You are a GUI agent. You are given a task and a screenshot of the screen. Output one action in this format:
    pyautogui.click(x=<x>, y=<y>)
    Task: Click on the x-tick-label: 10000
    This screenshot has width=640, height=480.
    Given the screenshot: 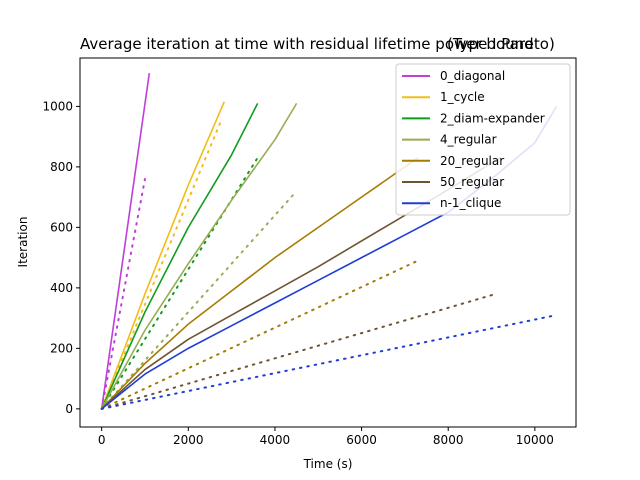 What is the action you would take?
    pyautogui.click(x=535, y=440)
    